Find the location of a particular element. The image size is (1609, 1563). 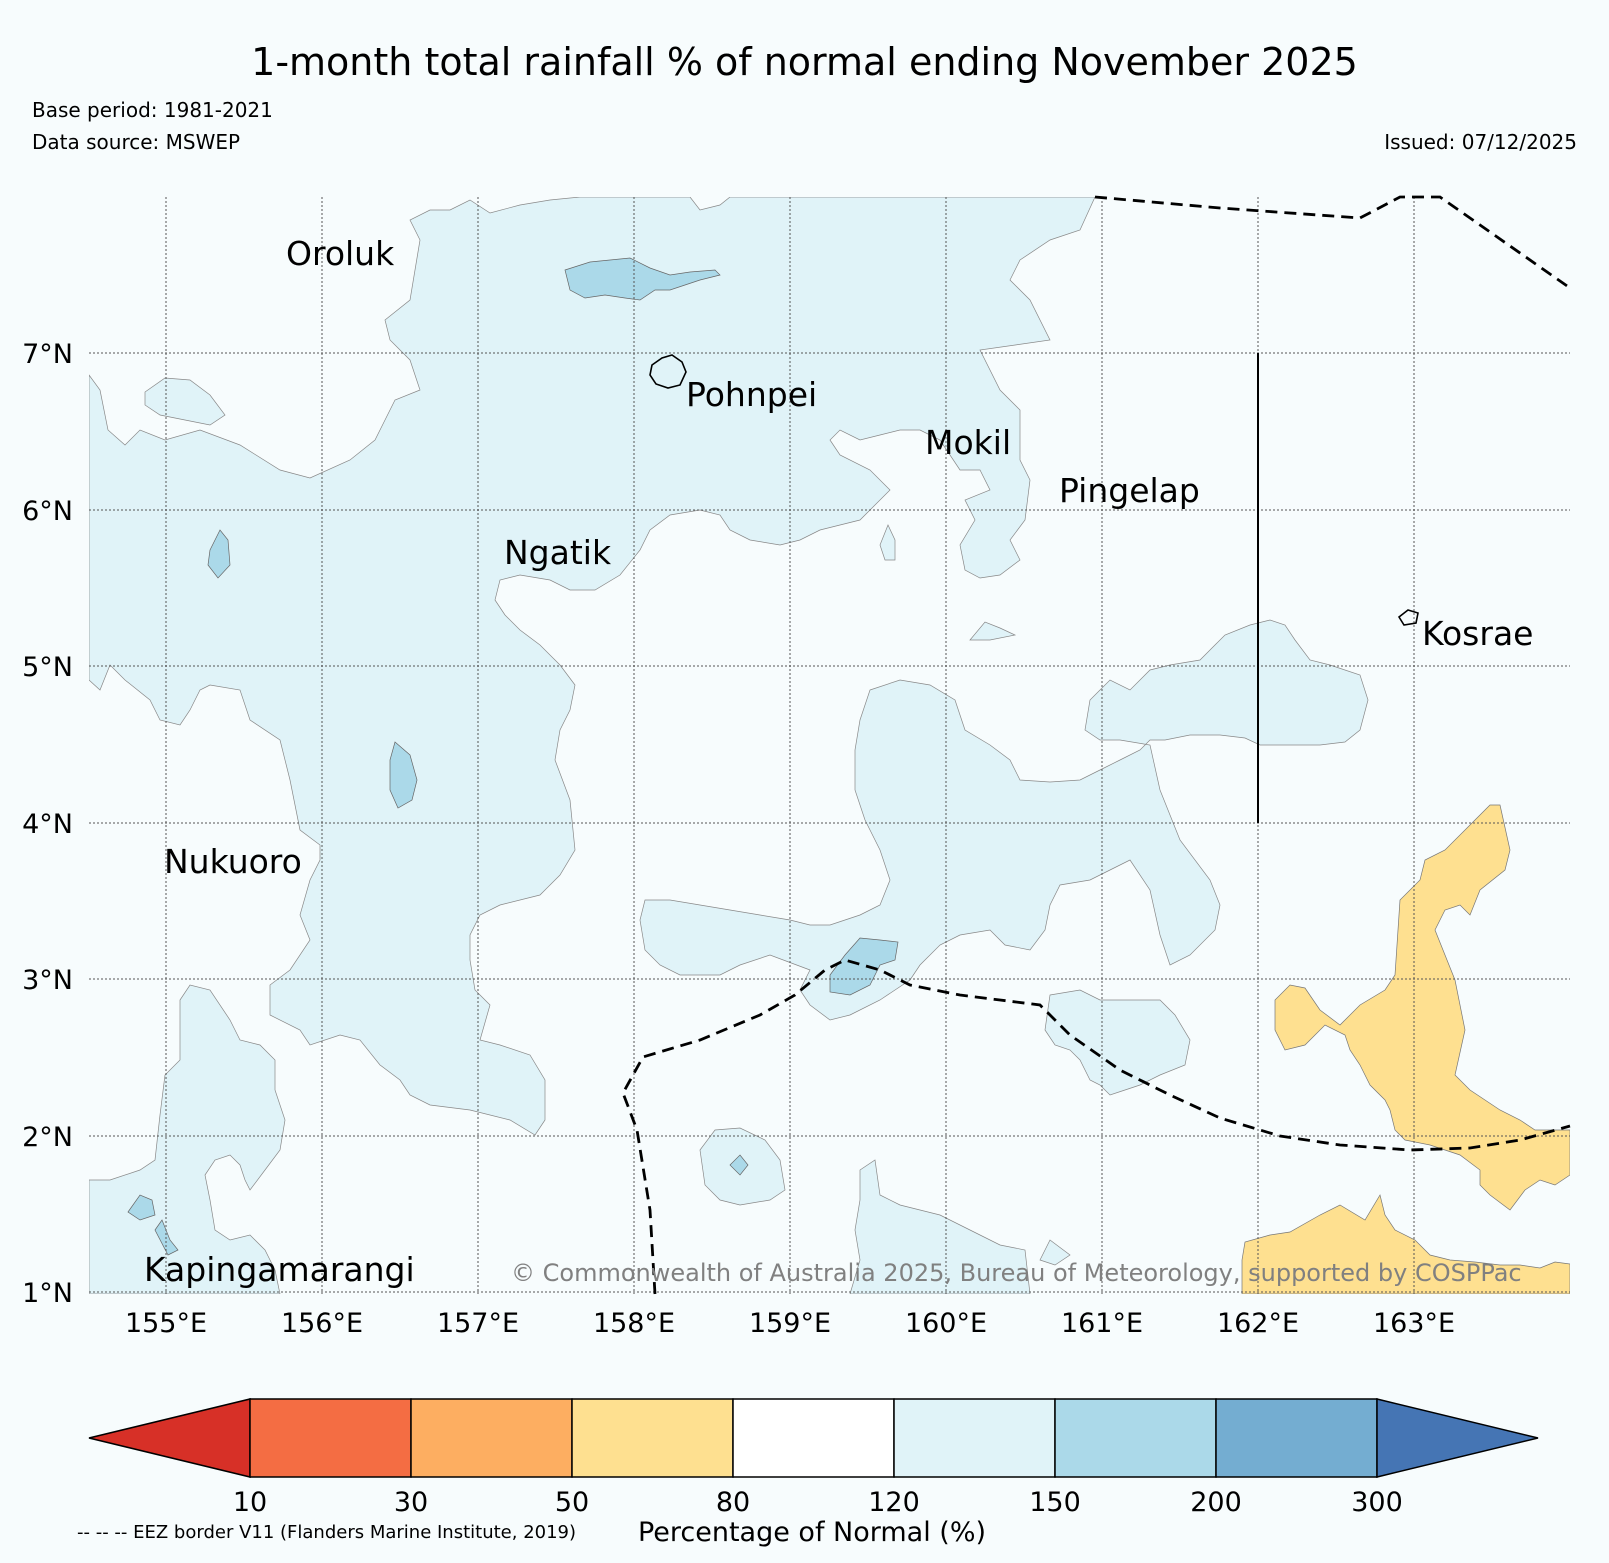

colorbar-tick: 300 is located at coordinates (1377, 1502).